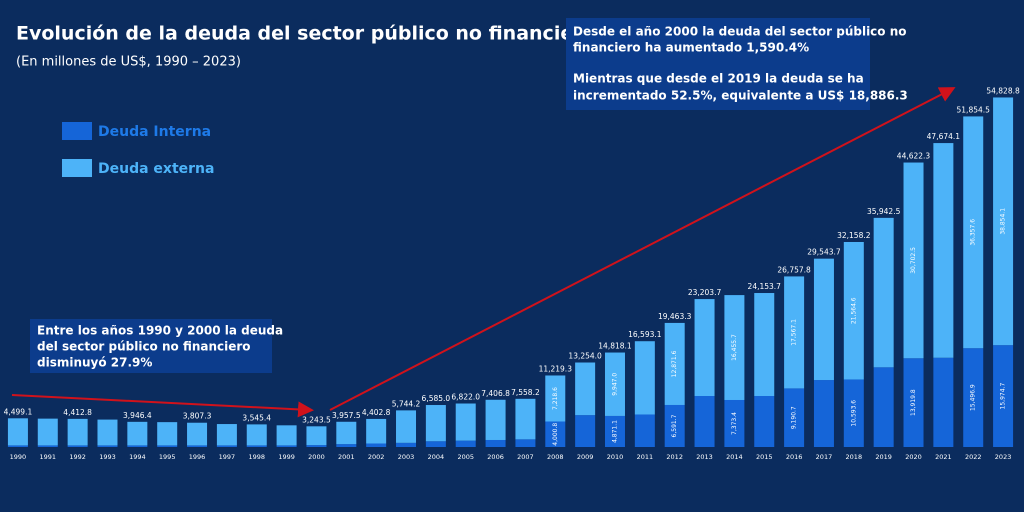 The image size is (1024, 512). I want to click on segment-label: 9,947.0, so click(614, 384).